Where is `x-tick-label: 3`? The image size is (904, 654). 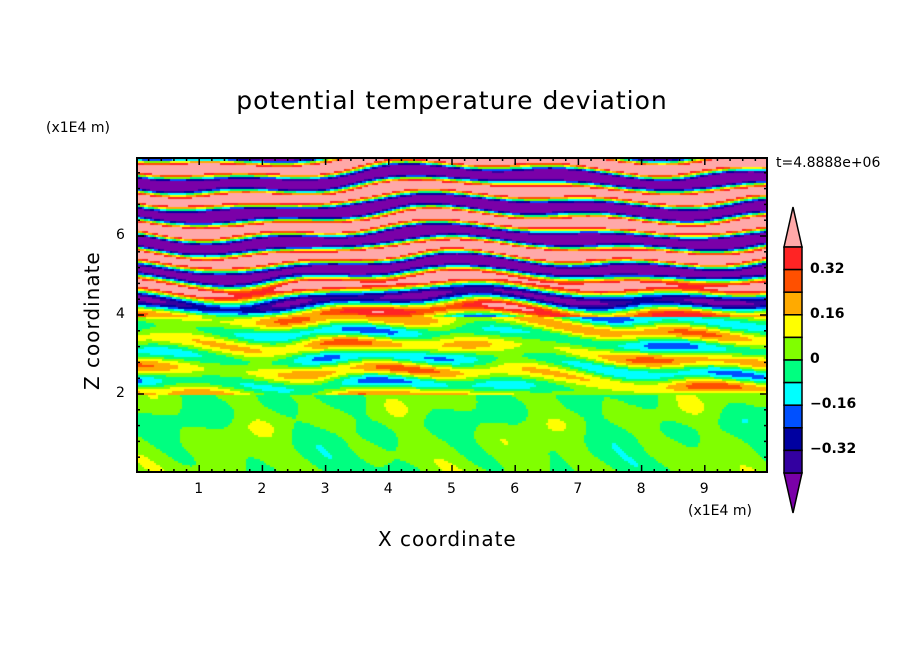
x-tick-label: 3 is located at coordinates (325, 489).